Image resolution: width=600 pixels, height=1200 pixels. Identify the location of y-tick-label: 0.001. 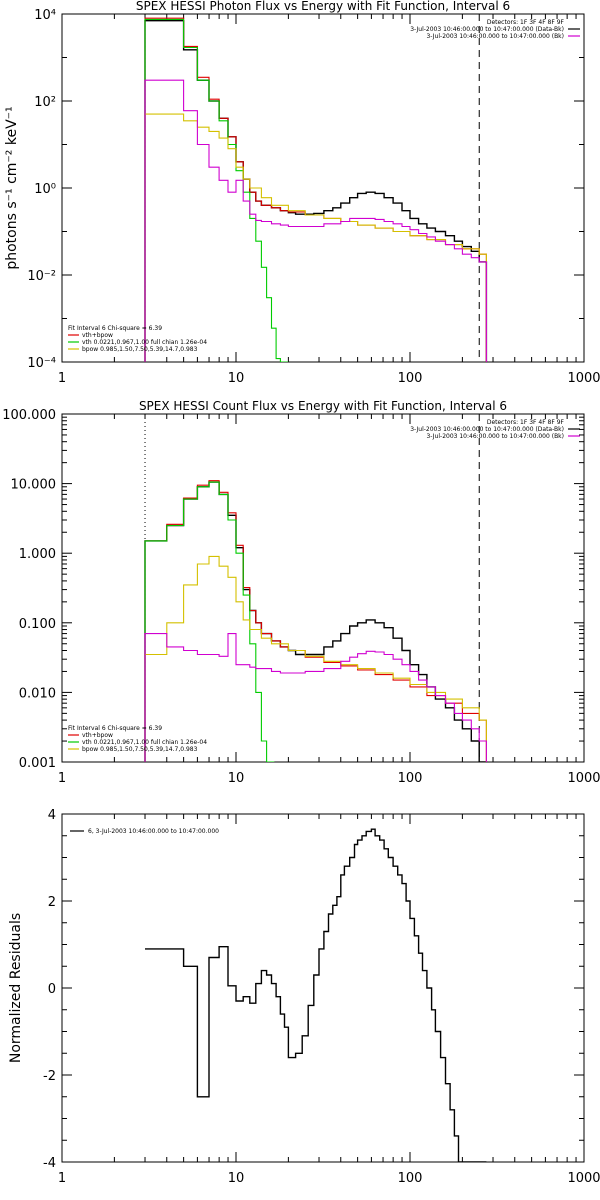
(37, 763).